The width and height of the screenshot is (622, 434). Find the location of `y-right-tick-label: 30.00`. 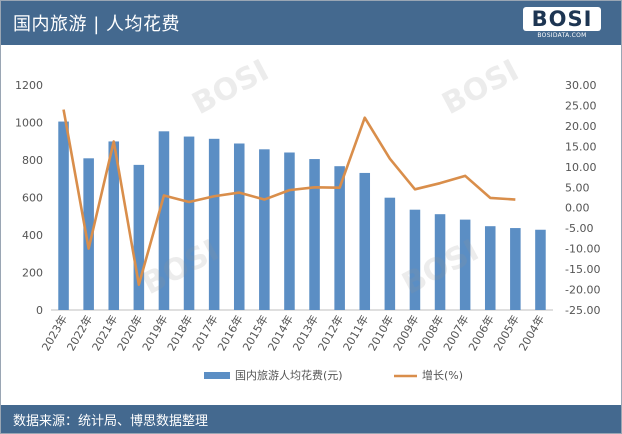

y-right-tick-label: 30.00 is located at coordinates (581, 85).